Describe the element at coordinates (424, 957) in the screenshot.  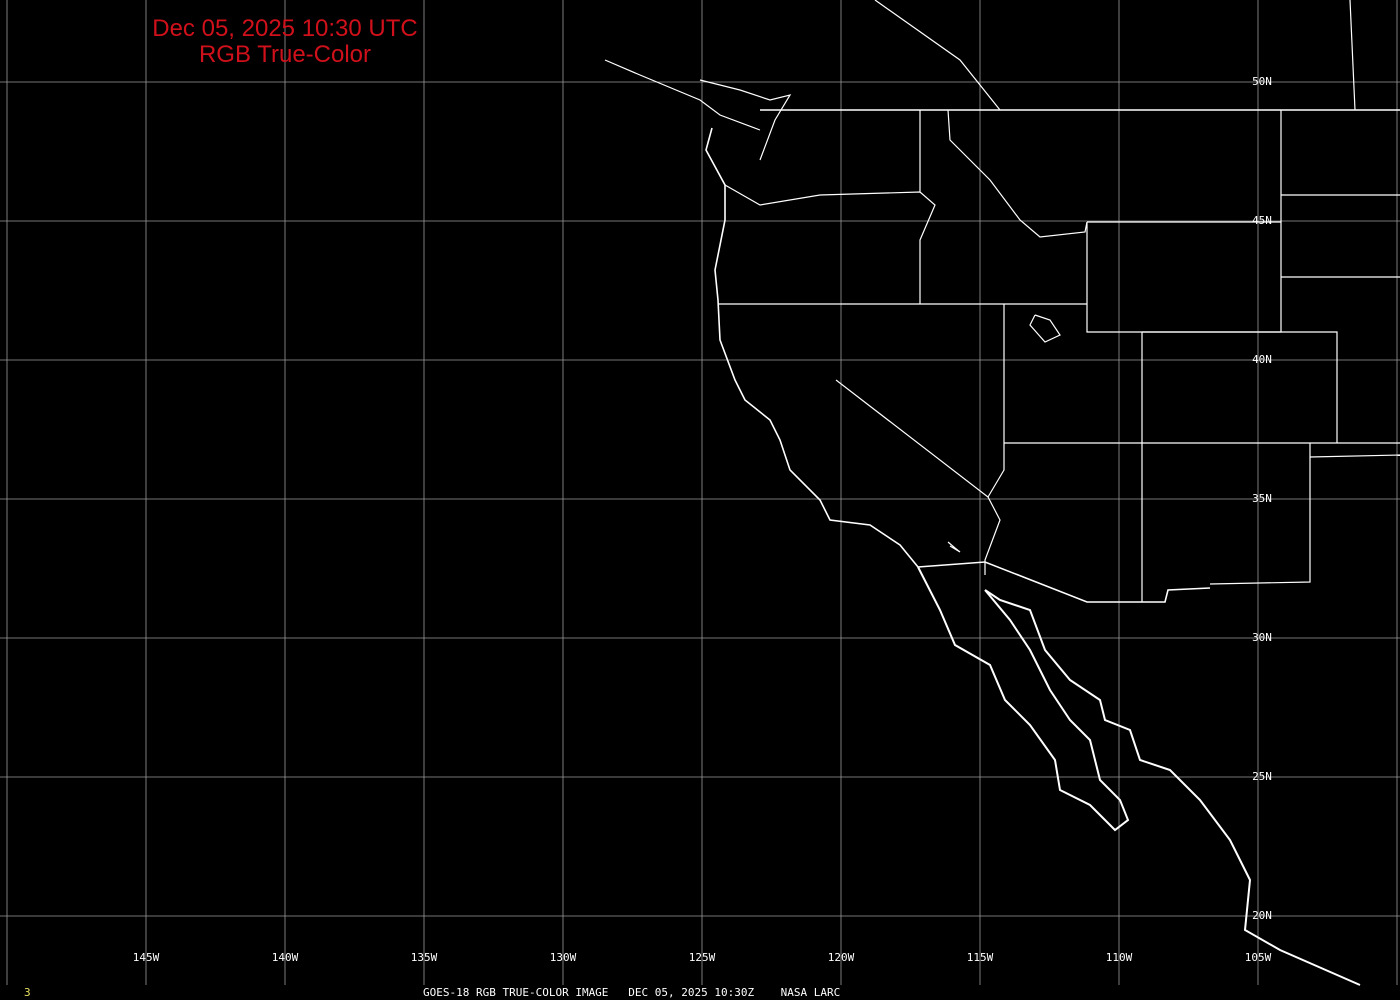
I see `longitude-label: 135W` at that location.